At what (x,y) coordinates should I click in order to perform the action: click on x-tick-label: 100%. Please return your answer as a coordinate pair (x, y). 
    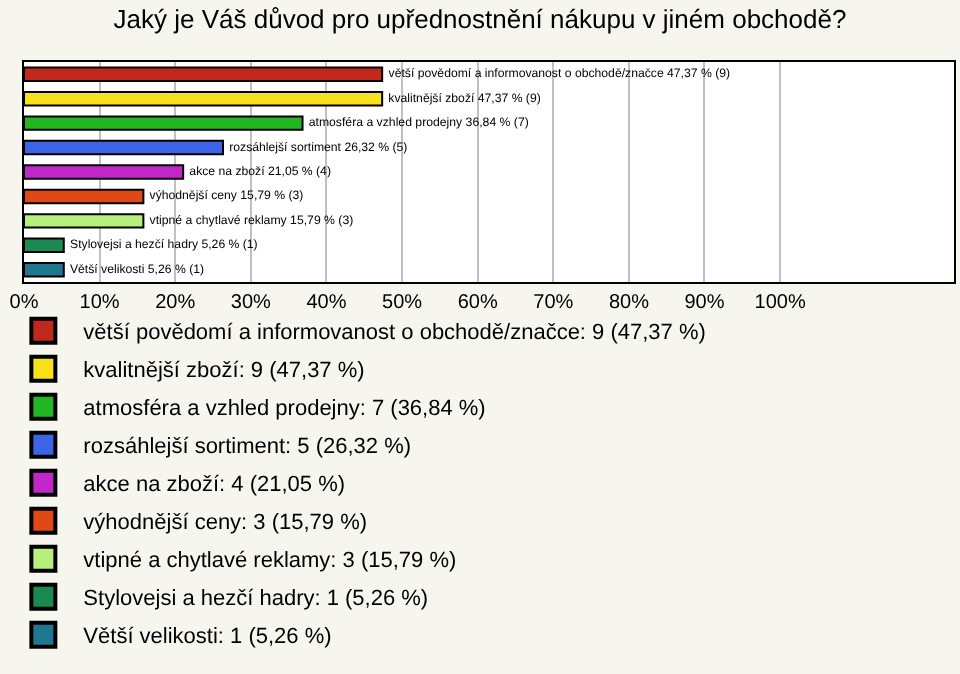
    Looking at the image, I should click on (780, 303).